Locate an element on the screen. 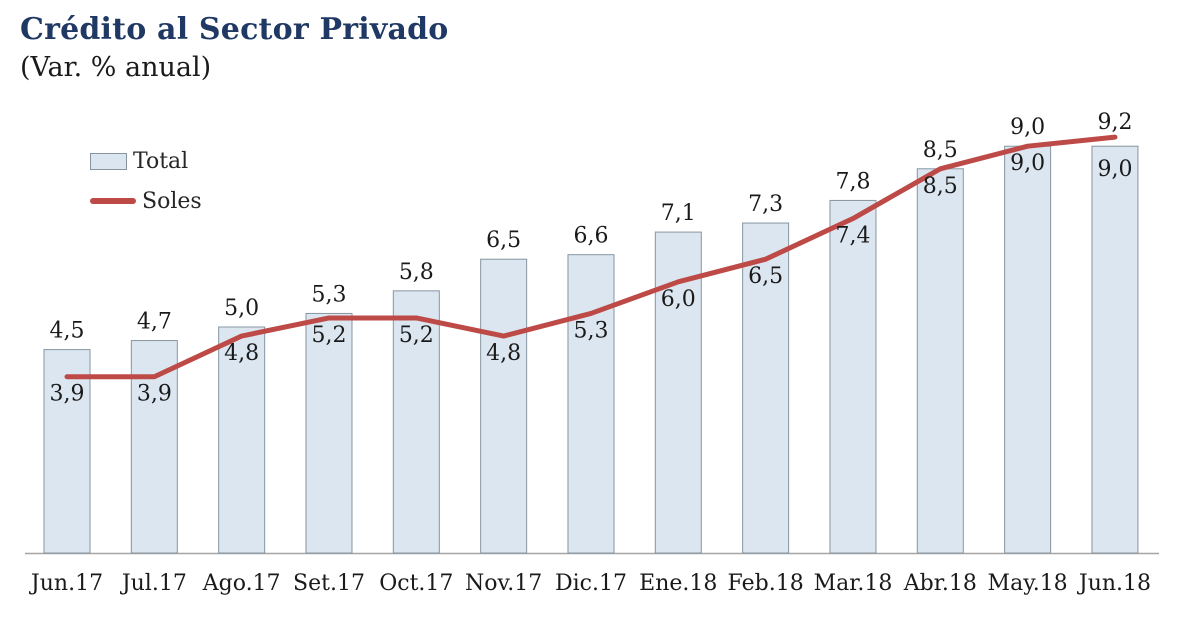  x-axis-label: Oct.17 is located at coordinates (416, 583).